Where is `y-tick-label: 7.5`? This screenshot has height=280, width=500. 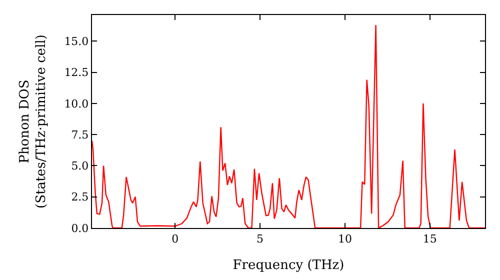 y-tick-label: 7.5 is located at coordinates (80, 135).